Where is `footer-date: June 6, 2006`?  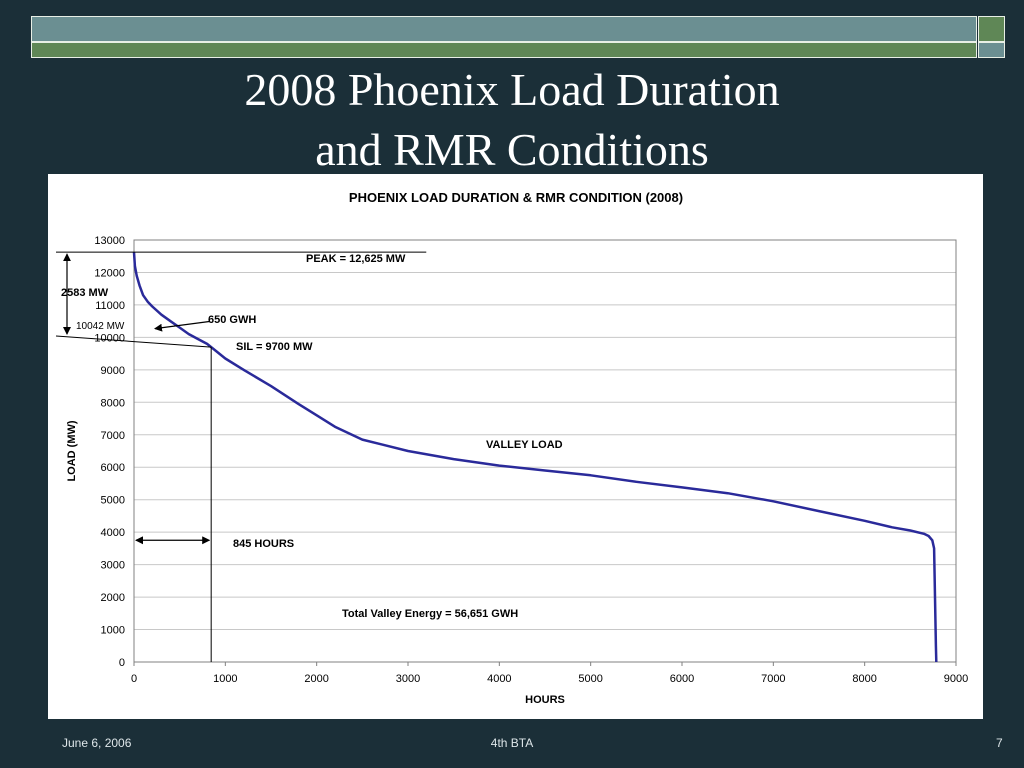
footer-date: June 6, 2006 is located at coordinates (97, 743).